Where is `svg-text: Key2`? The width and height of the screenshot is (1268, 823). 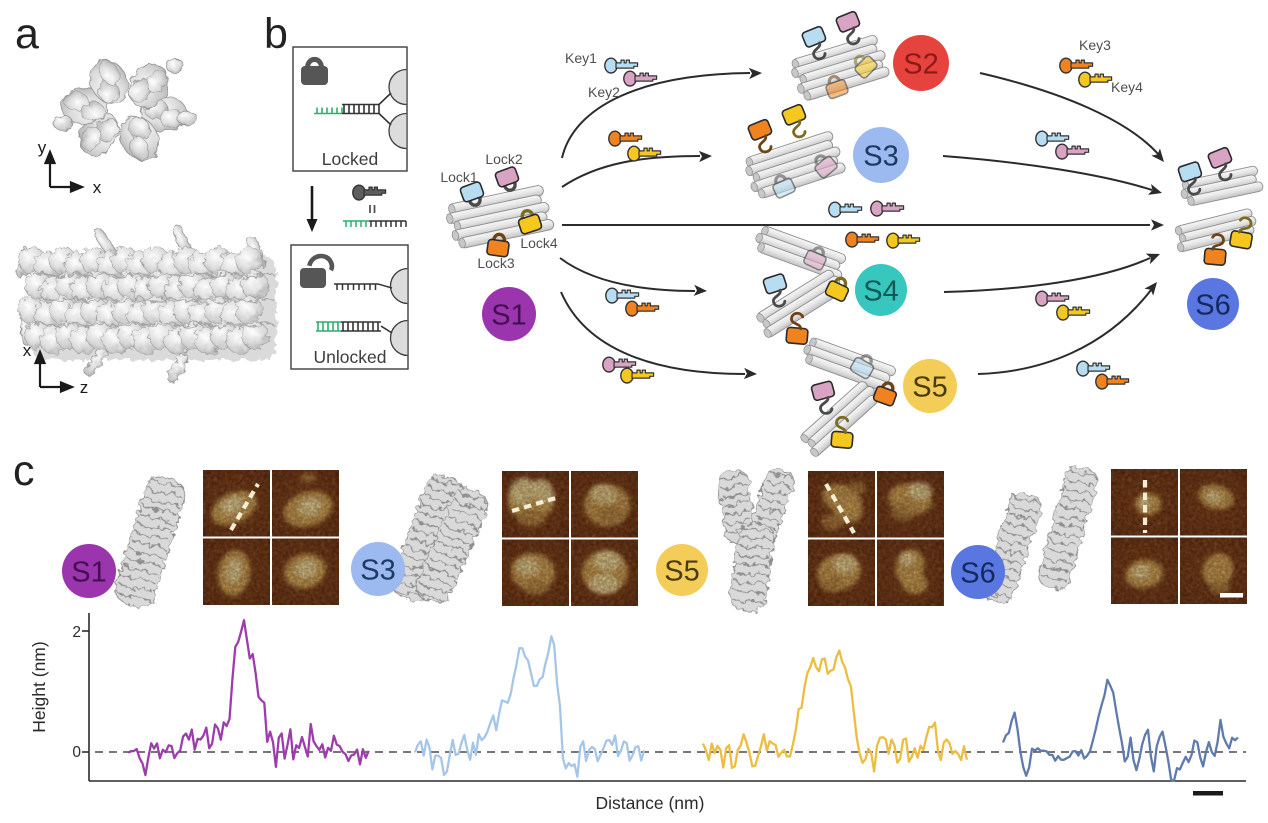 svg-text: Key2 is located at coordinates (604, 92).